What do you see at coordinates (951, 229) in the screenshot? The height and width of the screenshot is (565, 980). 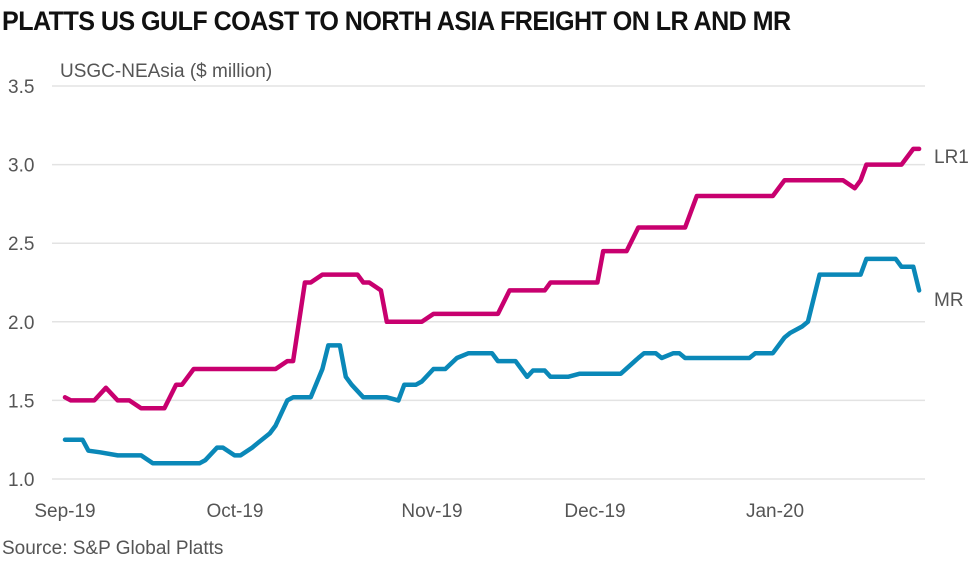 I see `series-labels: LR1 MR` at bounding box center [951, 229].